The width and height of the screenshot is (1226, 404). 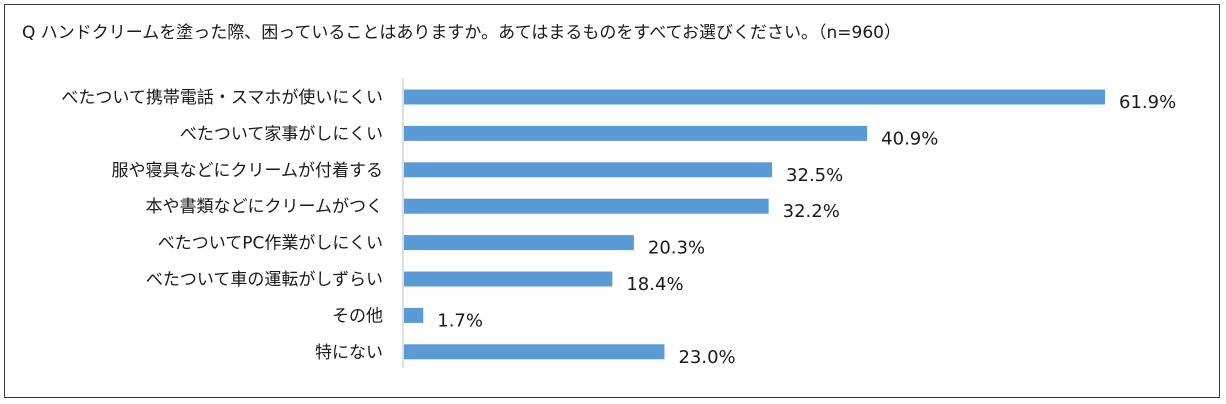 I want to click on category-label: 服や寝具などにクリームが付着する, so click(x=248, y=170).